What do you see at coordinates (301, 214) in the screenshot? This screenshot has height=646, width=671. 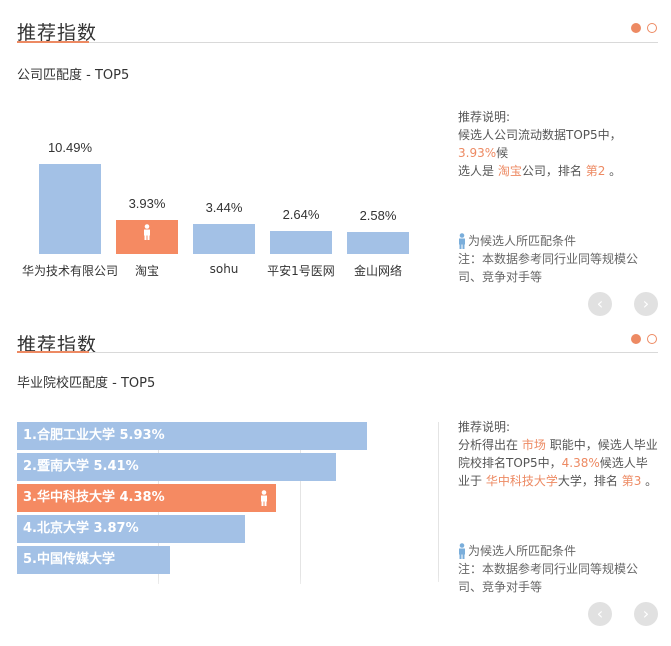 I see `bar-value-label: 2.64%` at bounding box center [301, 214].